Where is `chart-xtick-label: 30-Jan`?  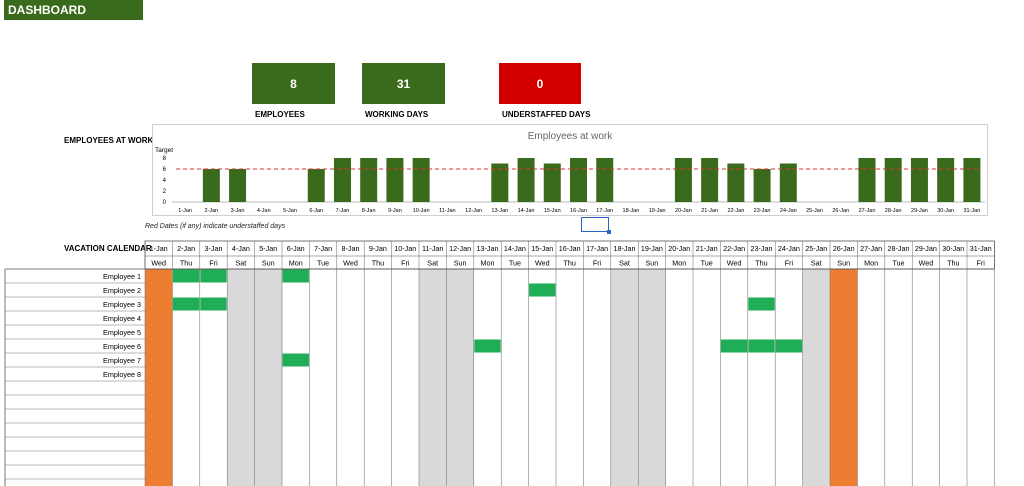
chart-xtick-label: 30-Jan is located at coordinates (945, 211).